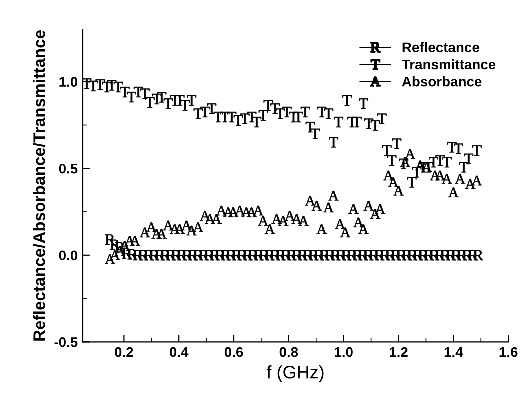 The image size is (532, 403). What do you see at coordinates (68, 169) in the screenshot?
I see `y-tick-label: 0.5` at bounding box center [68, 169].